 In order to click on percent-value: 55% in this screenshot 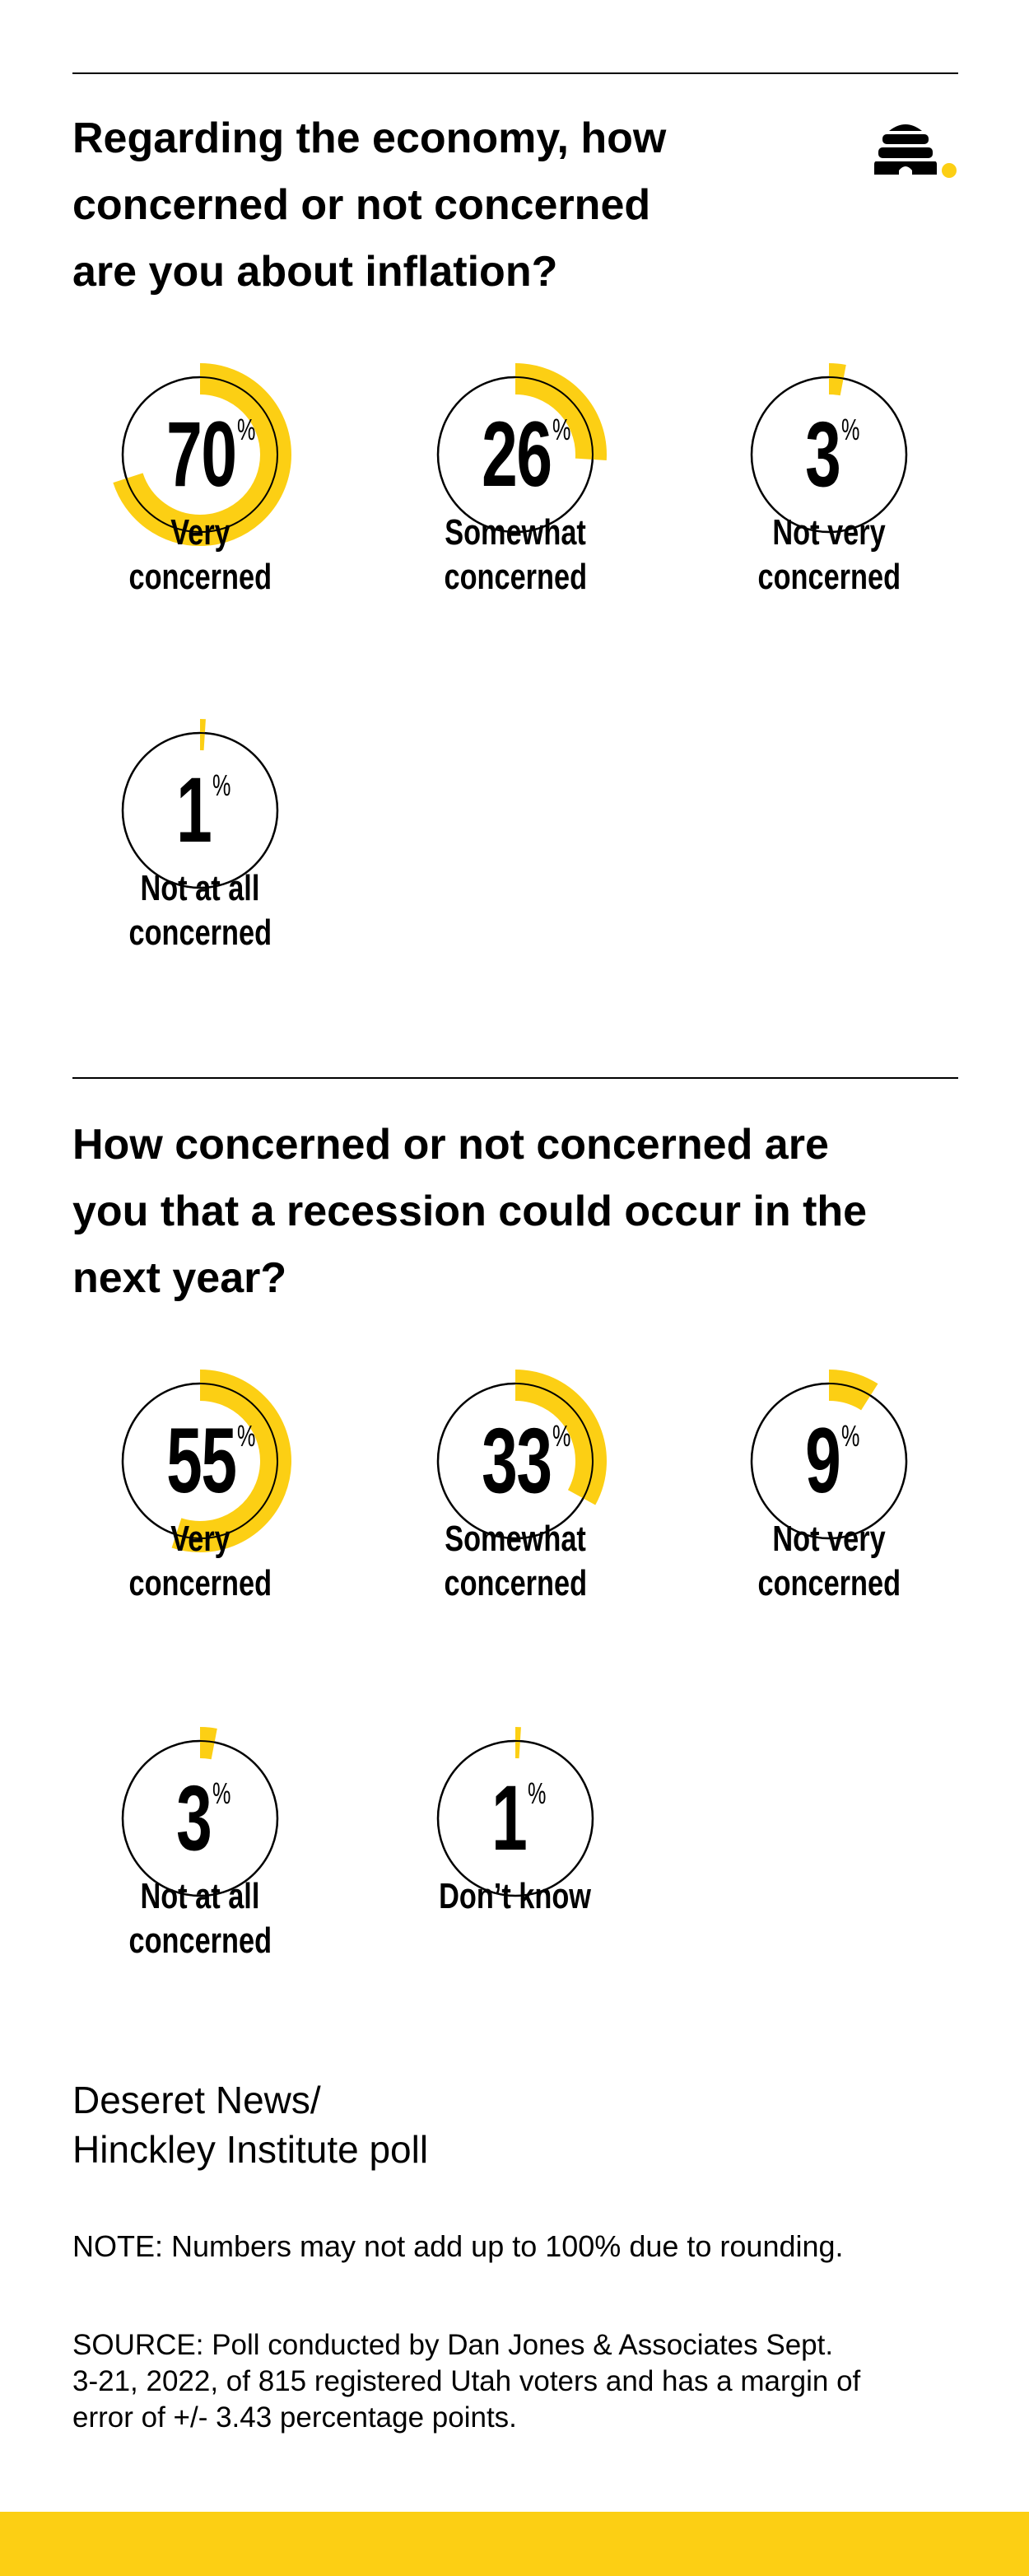, I will do `click(200, 1460)`.